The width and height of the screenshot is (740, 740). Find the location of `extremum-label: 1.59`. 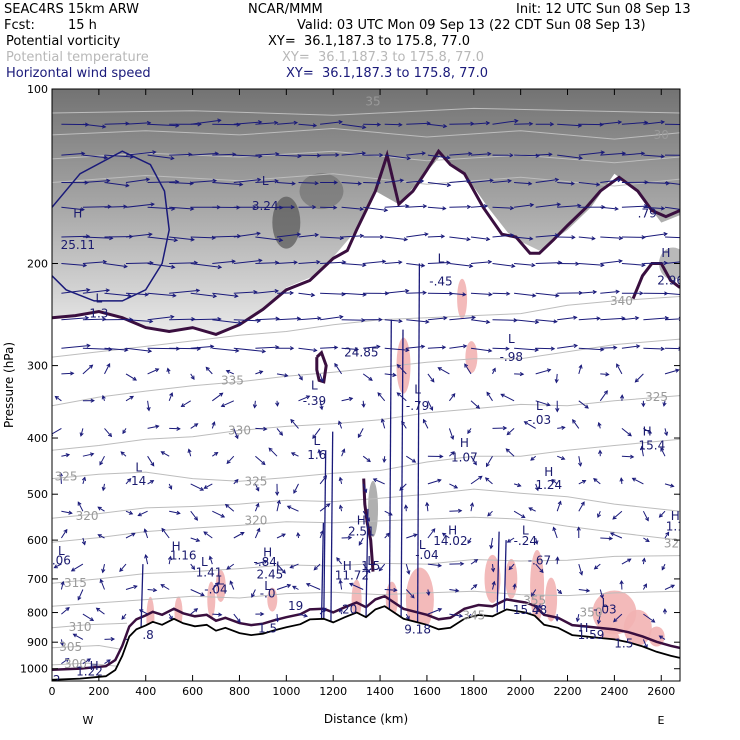

extremum-label: 1.59 is located at coordinates (591, 635).